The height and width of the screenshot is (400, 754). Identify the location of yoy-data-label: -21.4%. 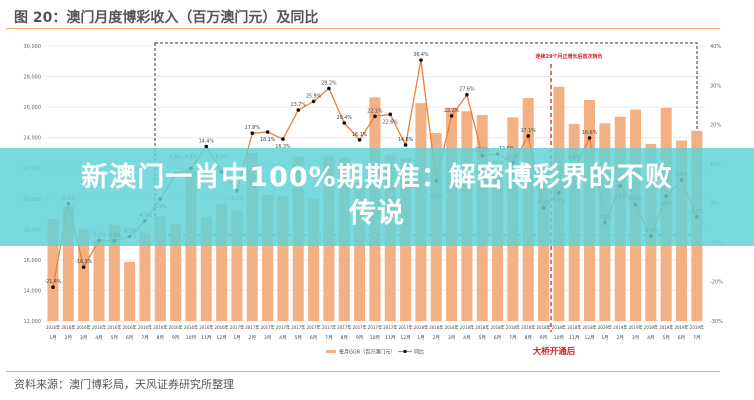
(53, 282).